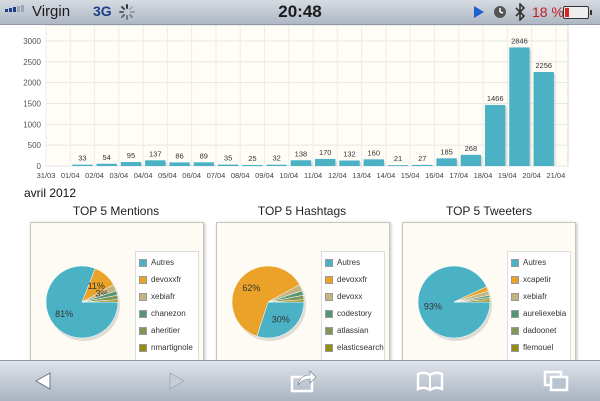  I want to click on legend-item: nmartignole, so click(166, 347).